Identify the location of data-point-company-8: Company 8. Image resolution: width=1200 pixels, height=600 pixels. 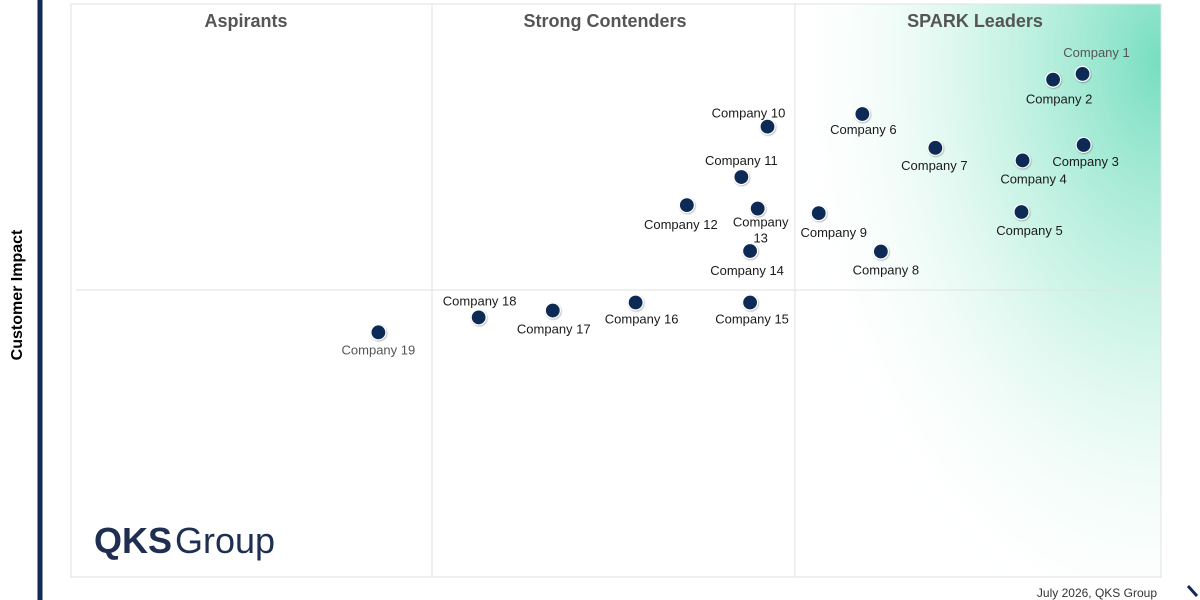
(886, 260).